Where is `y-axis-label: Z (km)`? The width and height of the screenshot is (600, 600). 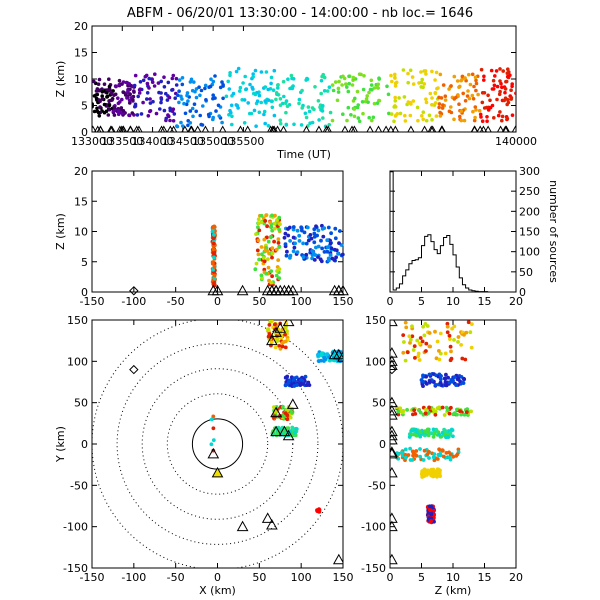
y-axis-label: Z (km) is located at coordinates (60, 79).